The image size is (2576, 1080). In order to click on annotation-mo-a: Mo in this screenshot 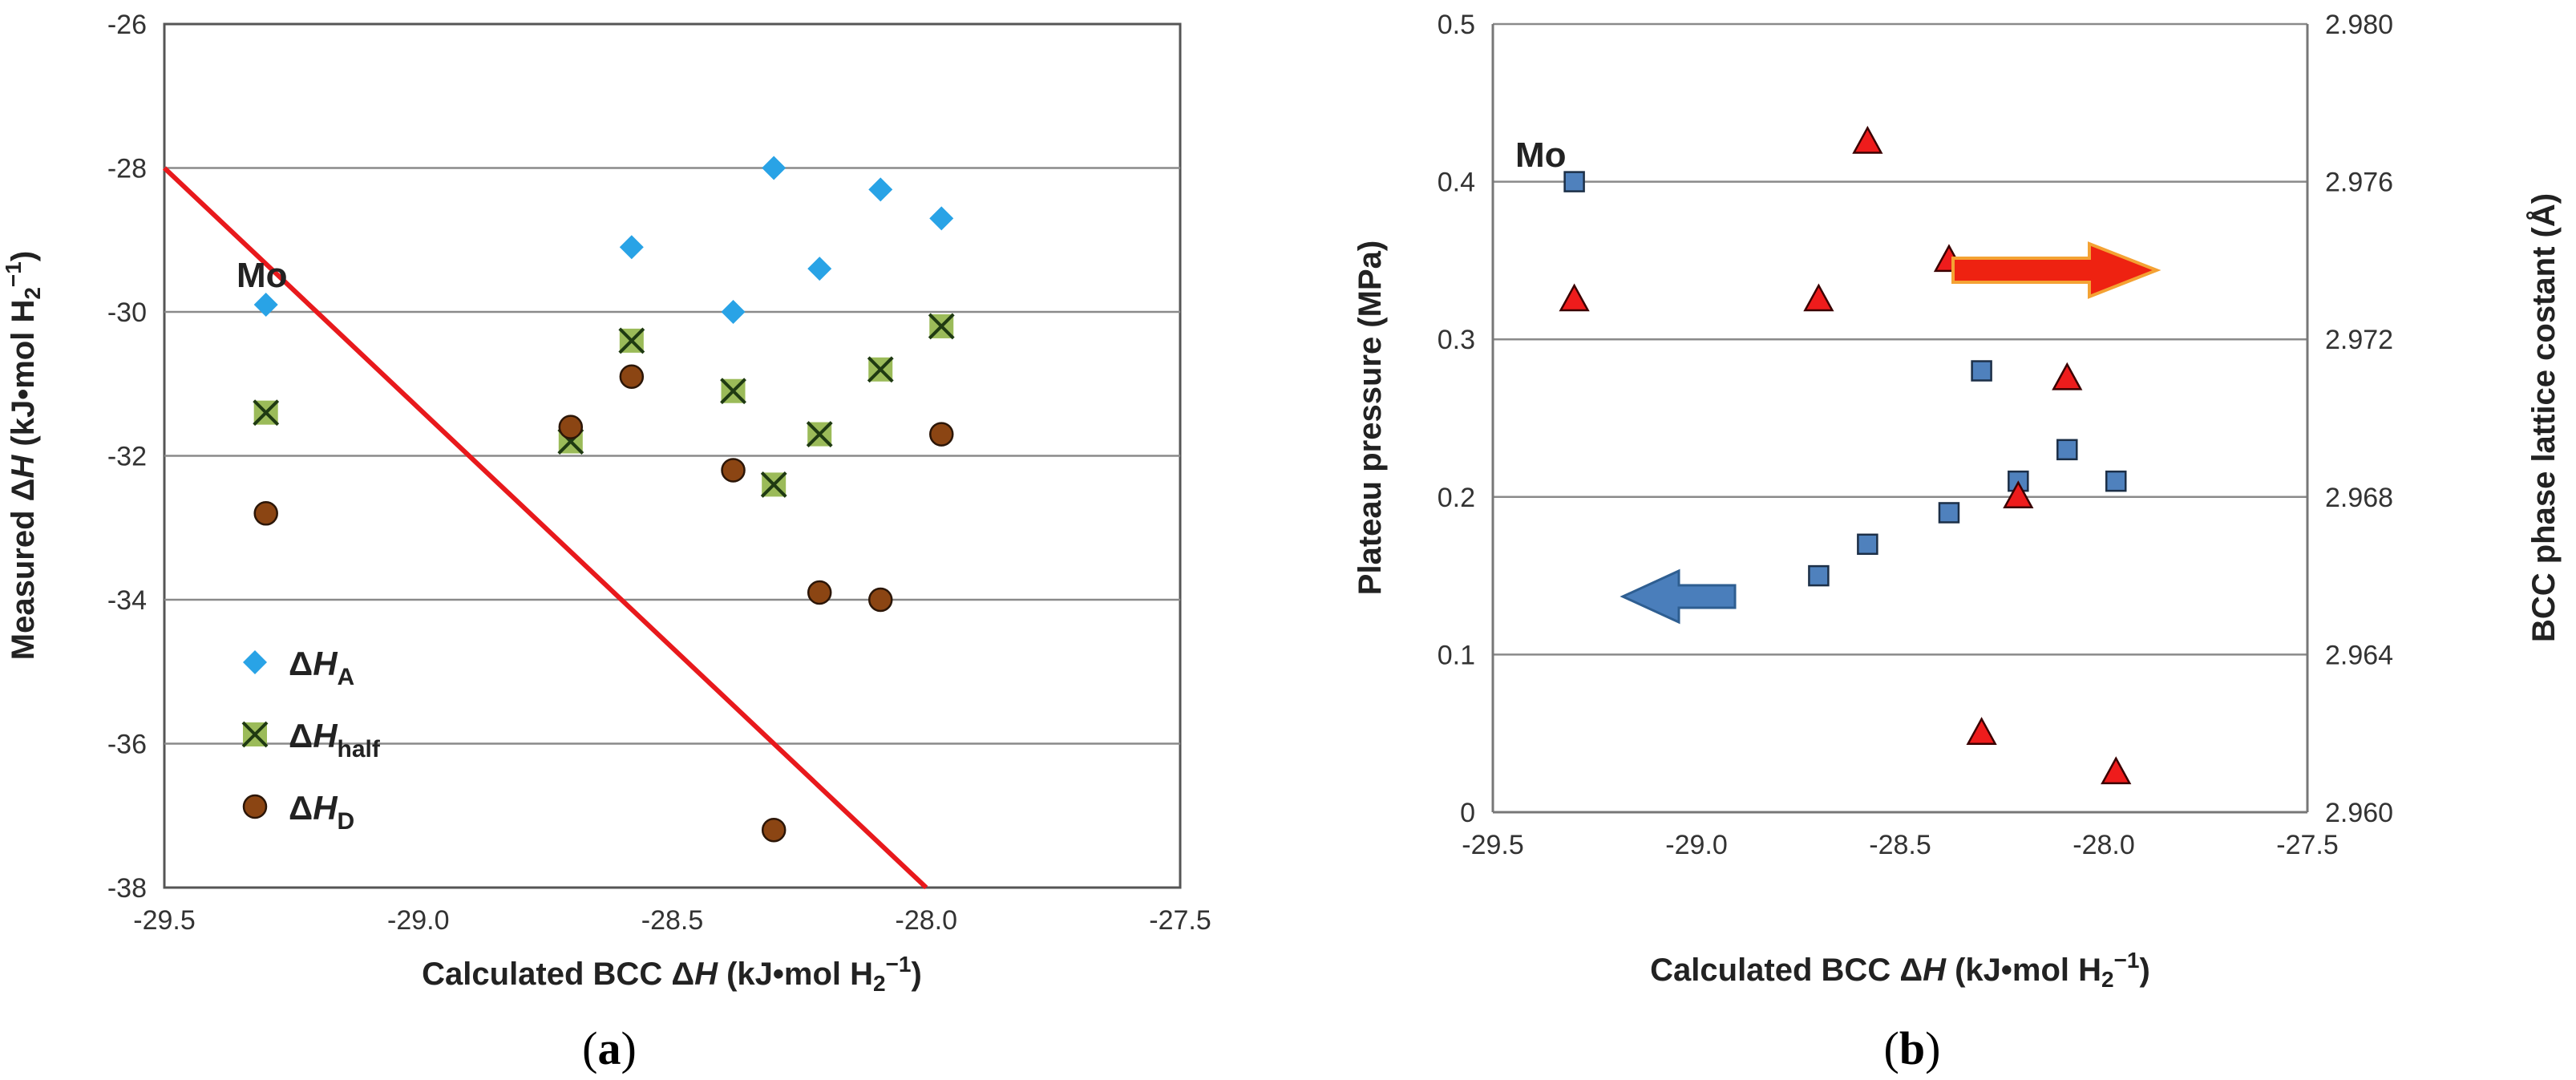, I will do `click(262, 275)`.